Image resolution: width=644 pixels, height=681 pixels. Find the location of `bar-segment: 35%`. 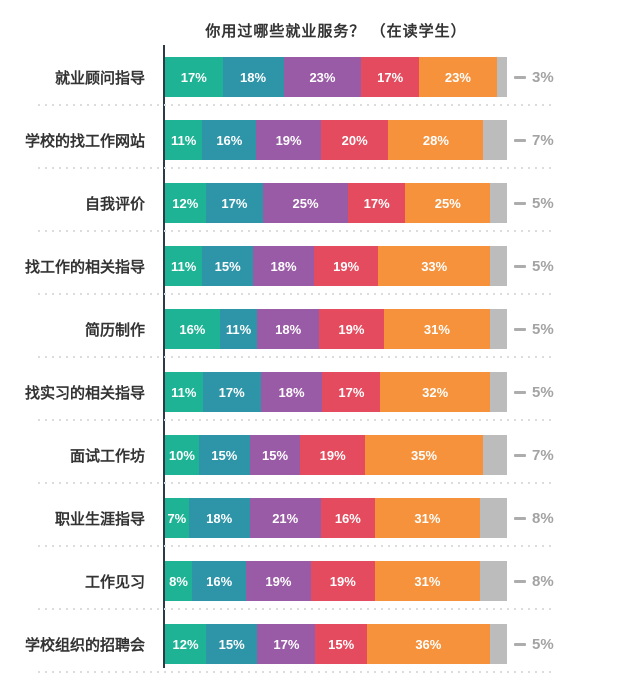

bar-segment: 35% is located at coordinates (424, 455).